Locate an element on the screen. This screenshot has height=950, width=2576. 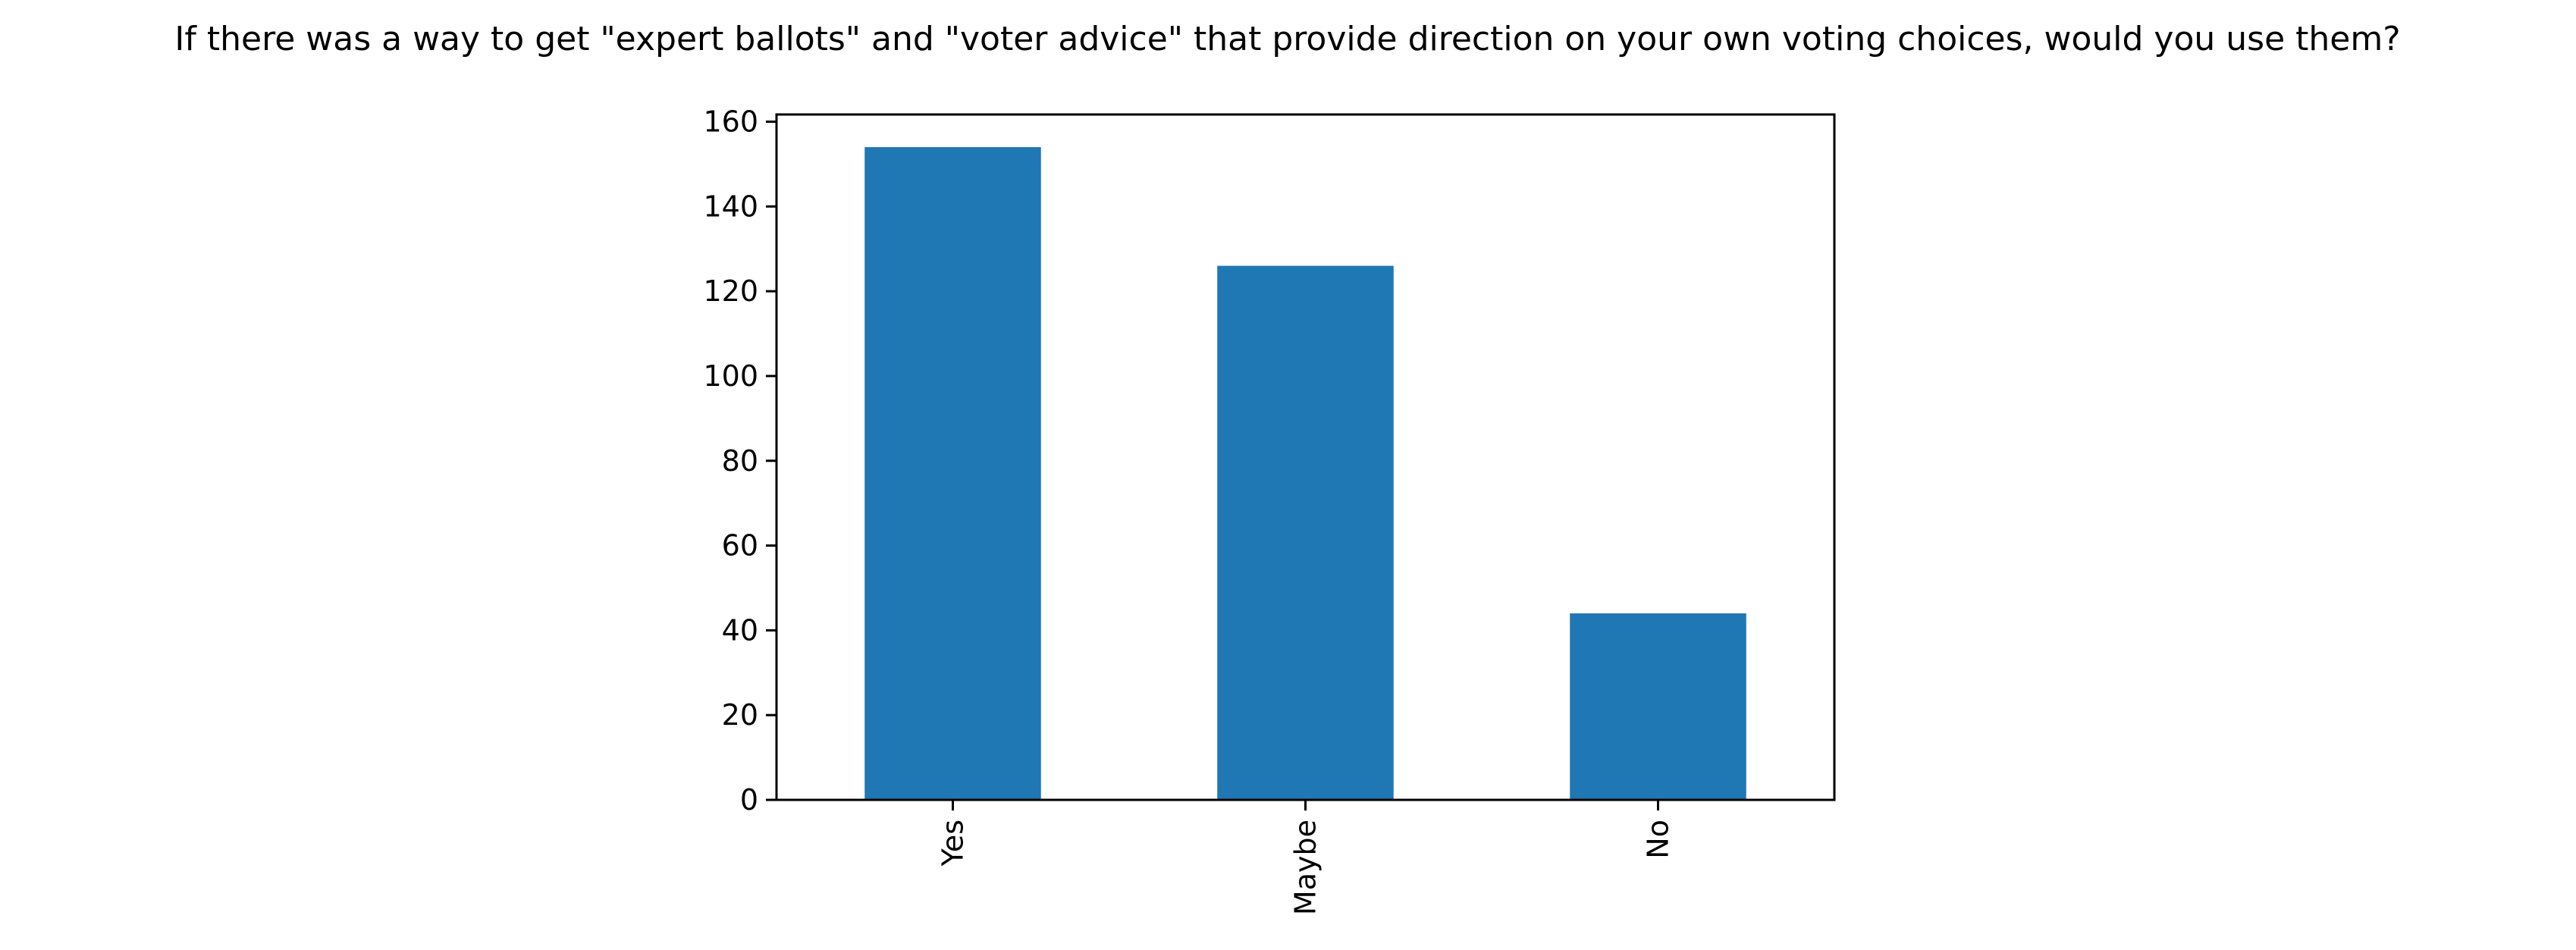
bar-maybe is located at coordinates (1305, 532).